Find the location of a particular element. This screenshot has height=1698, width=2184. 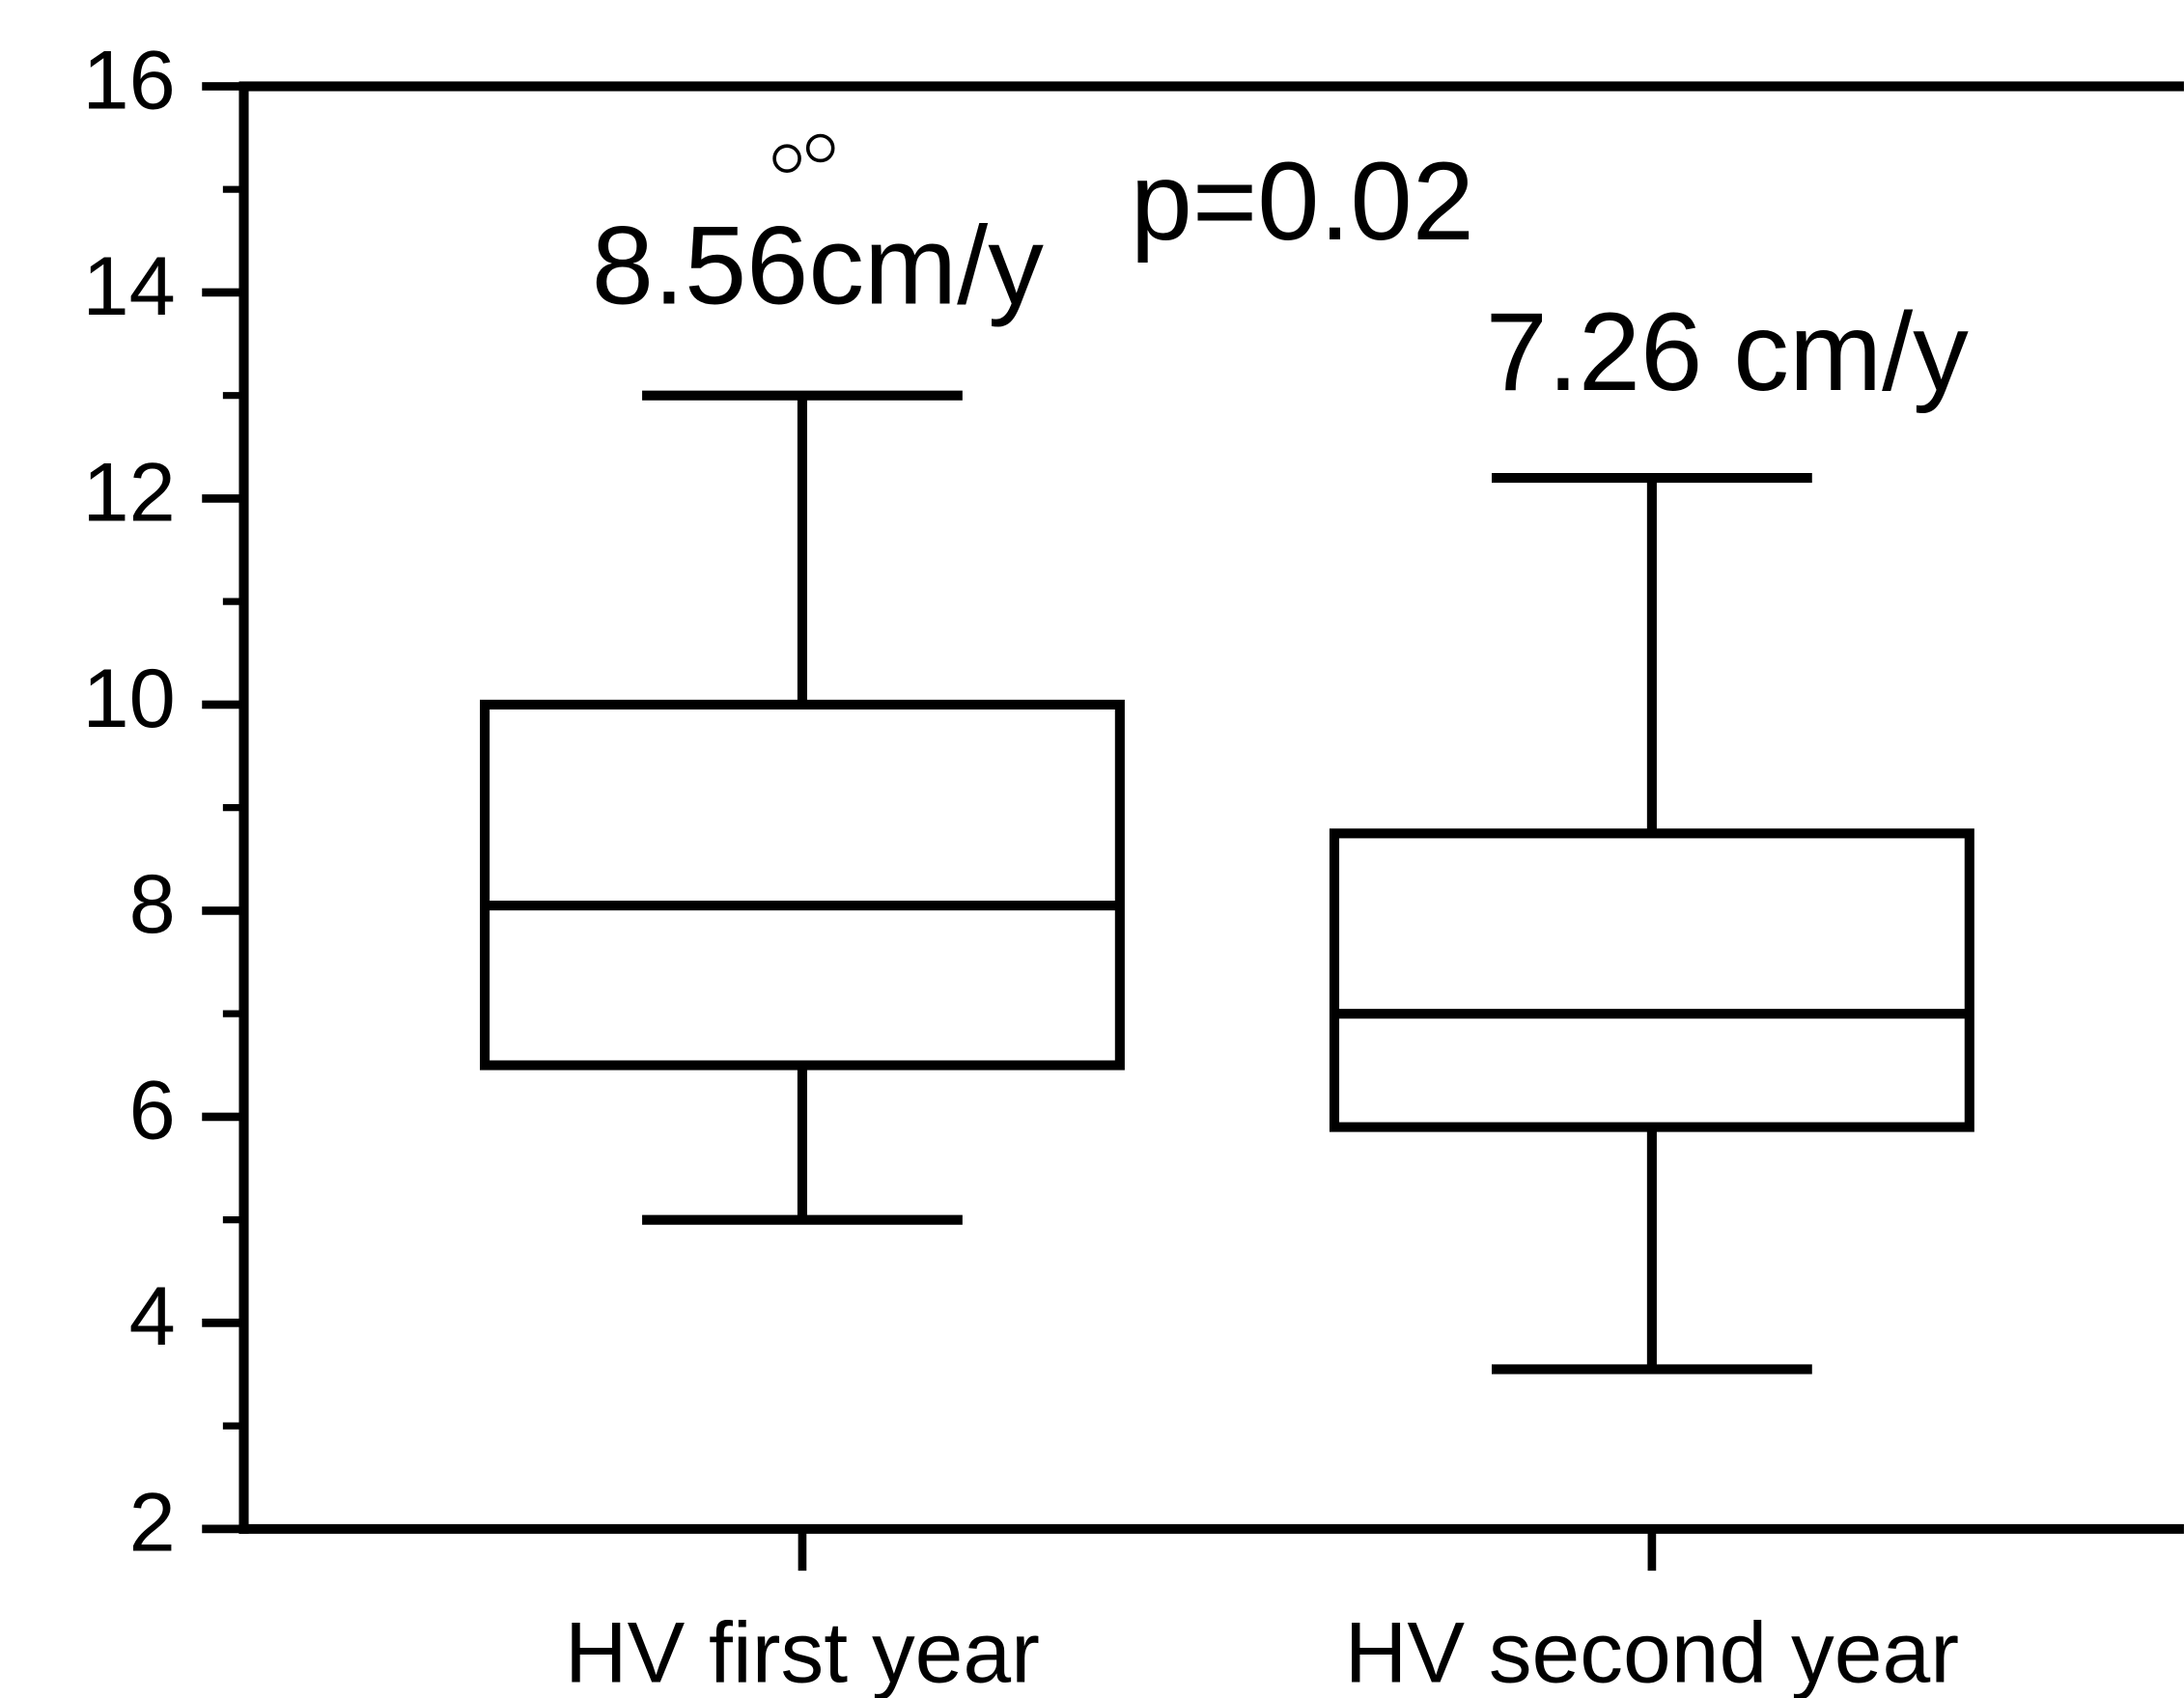

x-tick-label: HV second year is located at coordinates (1652, 1651).